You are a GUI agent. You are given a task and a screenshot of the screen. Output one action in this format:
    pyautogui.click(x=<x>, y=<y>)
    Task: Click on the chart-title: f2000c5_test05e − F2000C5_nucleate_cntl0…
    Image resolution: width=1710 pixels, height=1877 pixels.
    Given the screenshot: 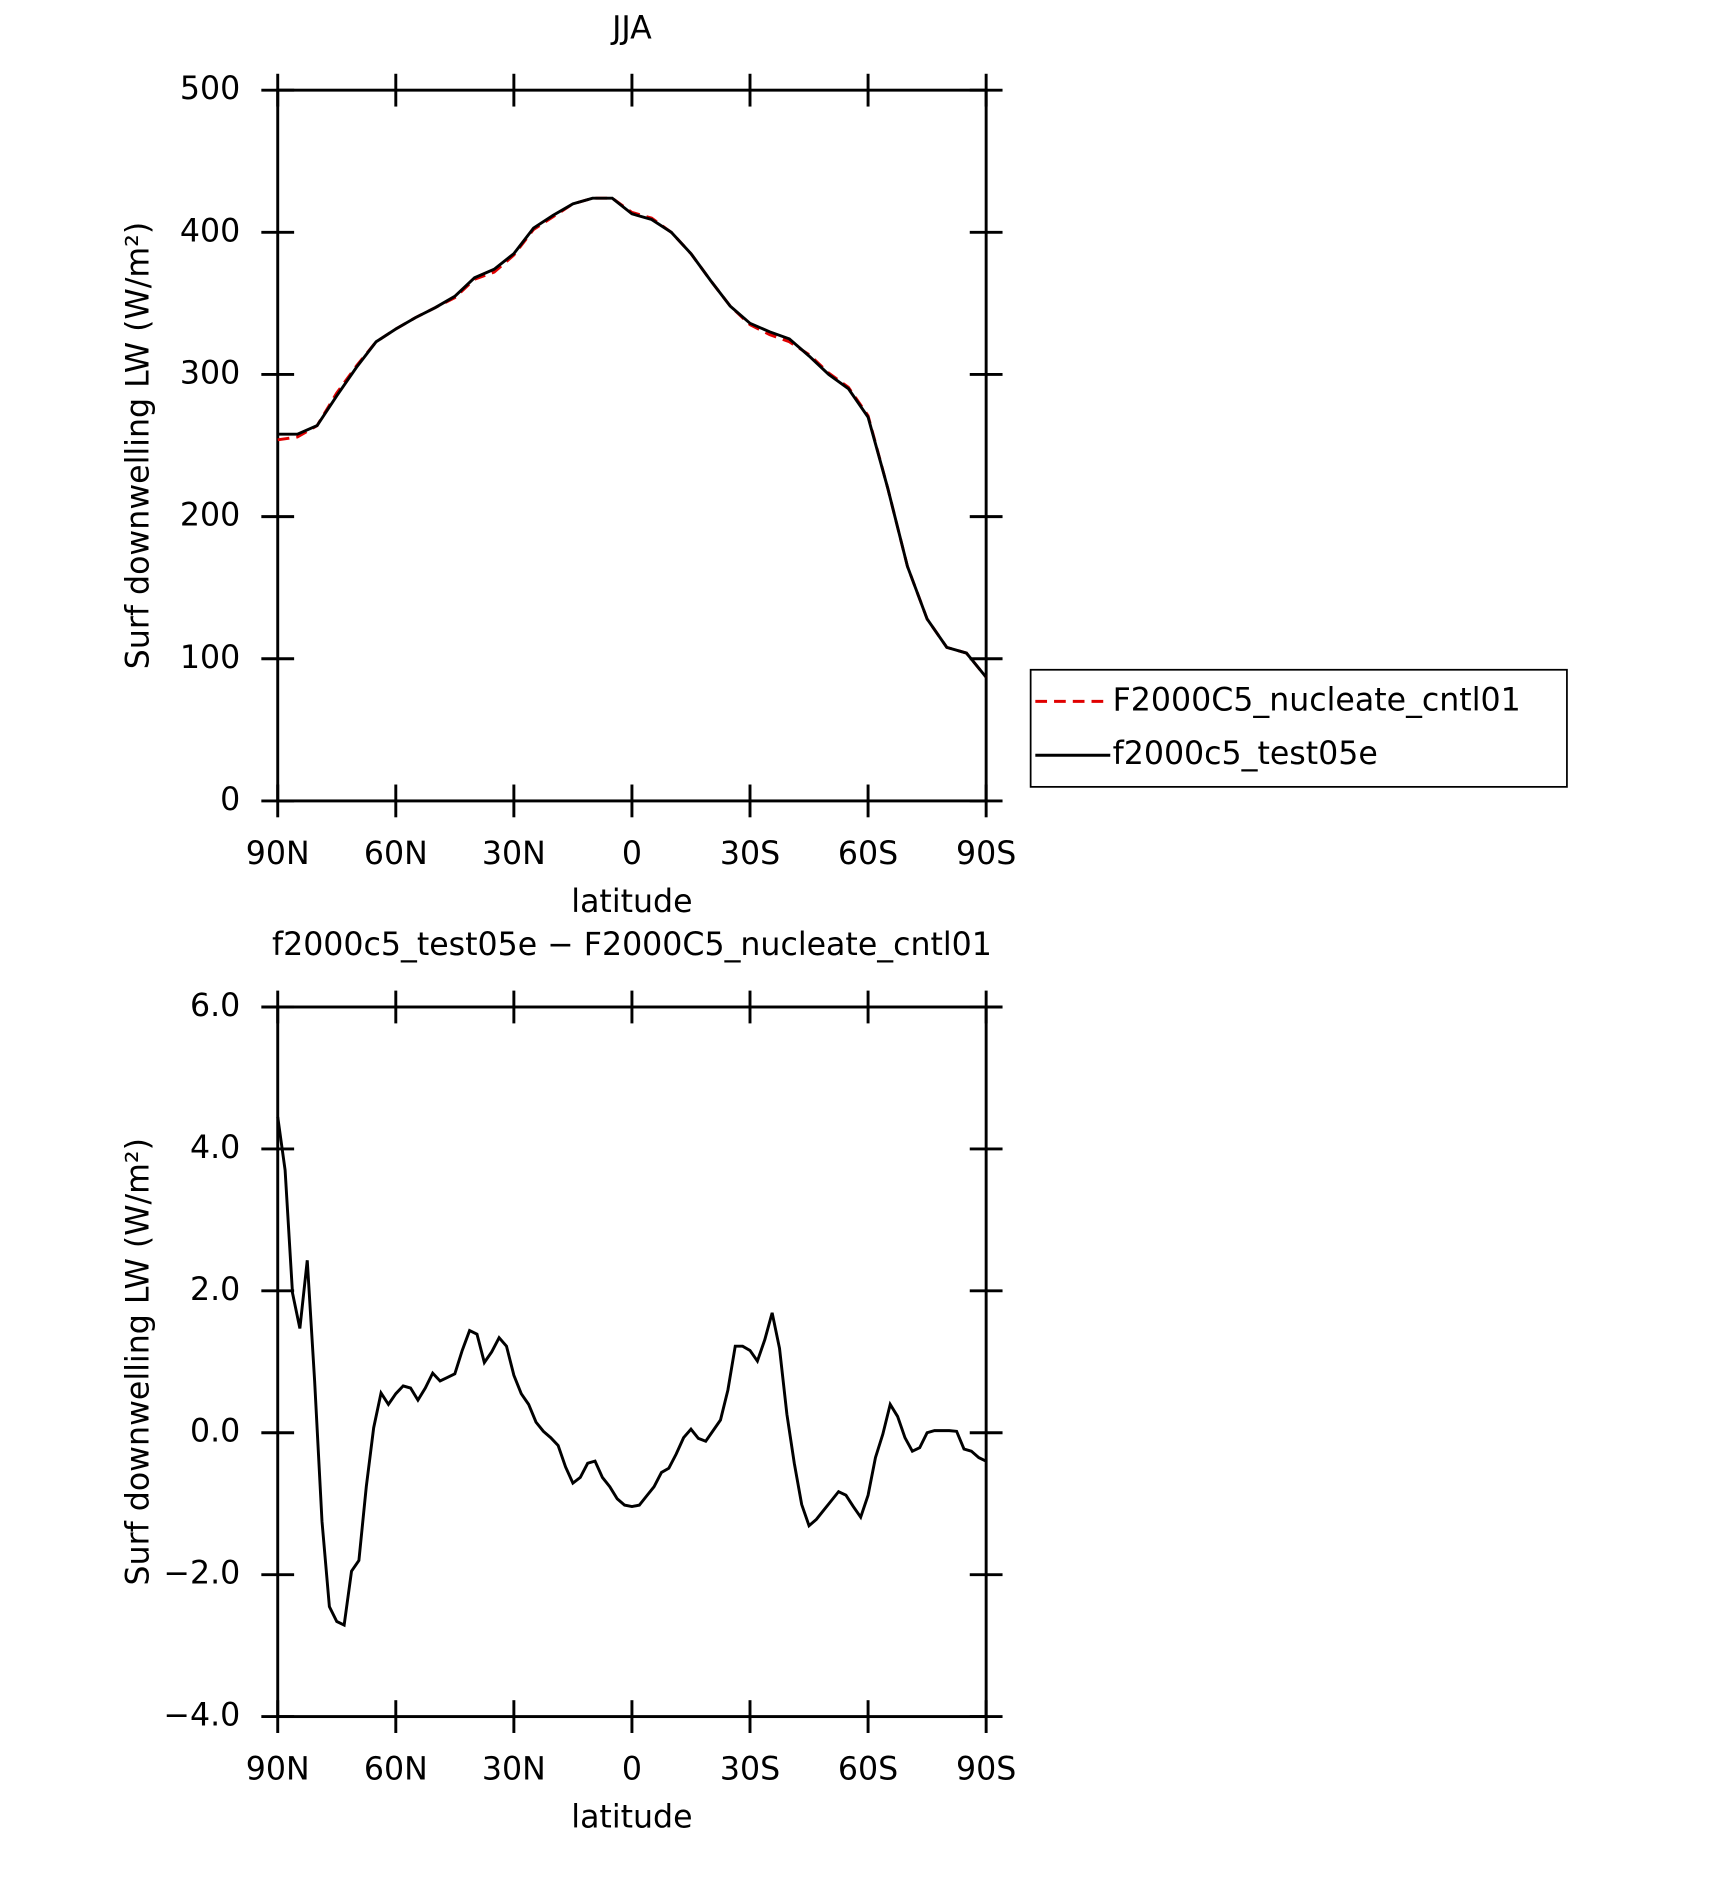 What is the action you would take?
    pyautogui.click(x=632, y=945)
    